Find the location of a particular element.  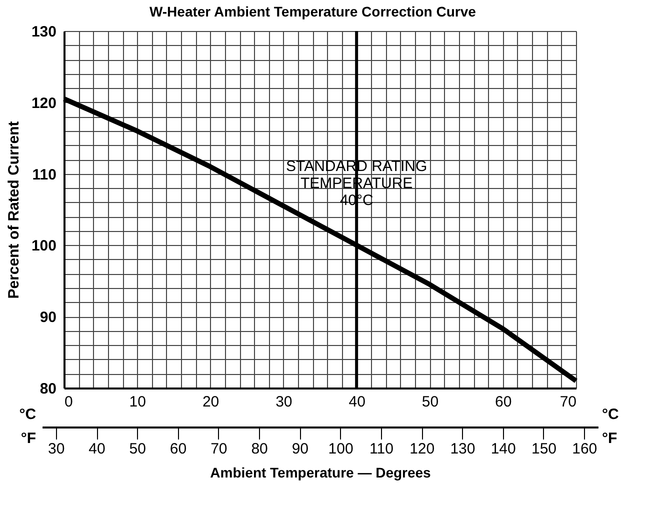

x2-tick-label: 60 is located at coordinates (178, 449).